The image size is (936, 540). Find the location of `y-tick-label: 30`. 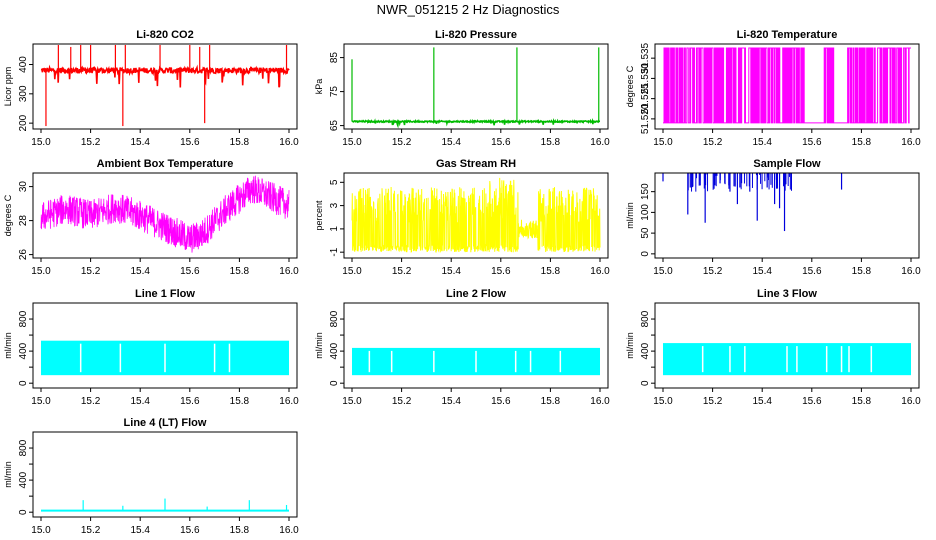

y-tick-label: 30 is located at coordinates (23, 187).